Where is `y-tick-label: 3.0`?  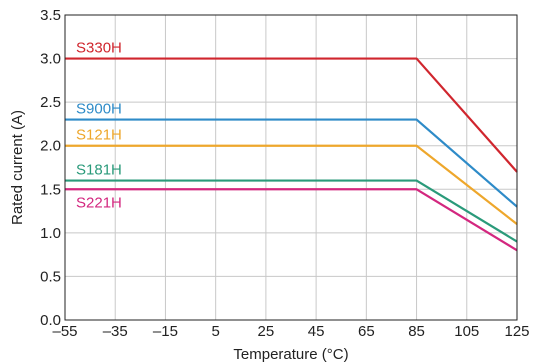
y-tick-label: 3.0 is located at coordinates (50, 59).